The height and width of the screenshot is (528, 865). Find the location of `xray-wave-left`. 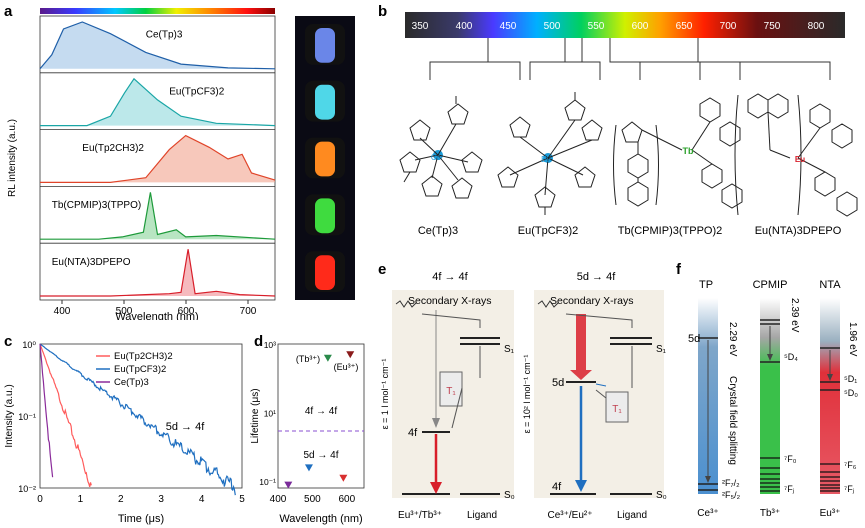

xray-wave-left is located at coordinates (406, 304).